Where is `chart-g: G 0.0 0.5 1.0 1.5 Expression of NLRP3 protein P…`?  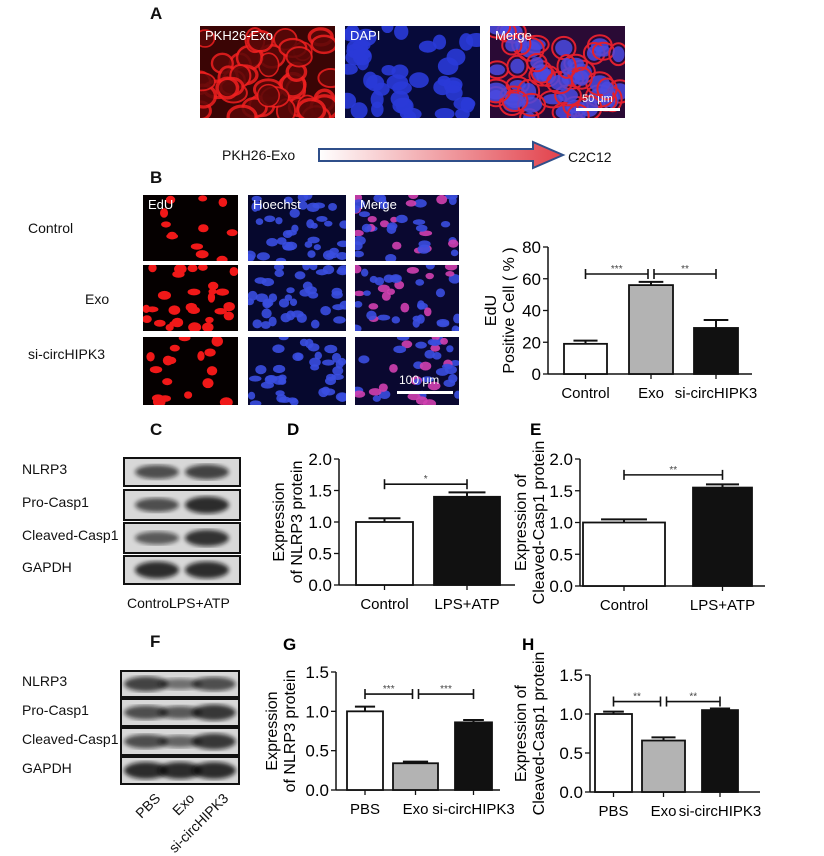
chart-g: G 0.0 0.5 1.0 1.5 Expression of NLRP3 protein P… is located at coordinates (389, 726).